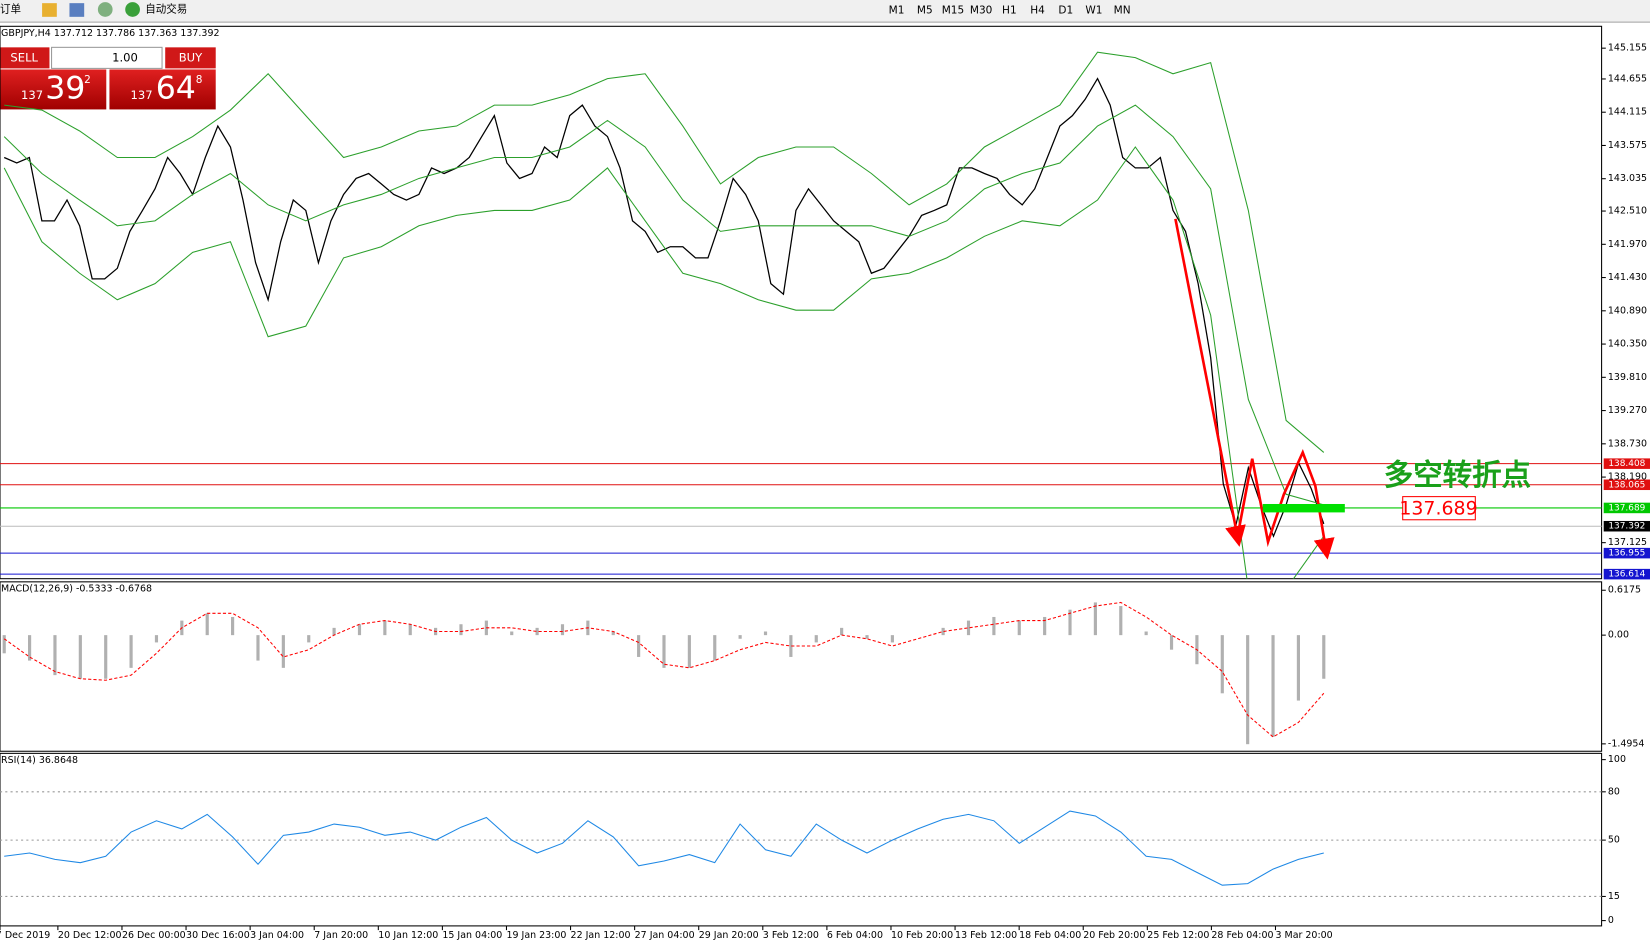 The width and height of the screenshot is (1650, 948). I want to click on y-tick-label: 140.890, so click(1627, 310).